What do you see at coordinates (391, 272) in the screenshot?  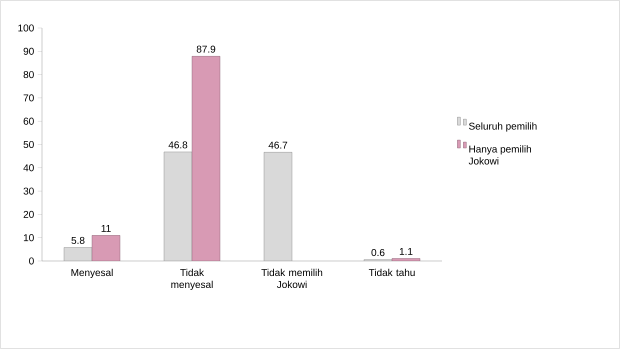 I see `x-tick-label: Tidak tahu` at bounding box center [391, 272].